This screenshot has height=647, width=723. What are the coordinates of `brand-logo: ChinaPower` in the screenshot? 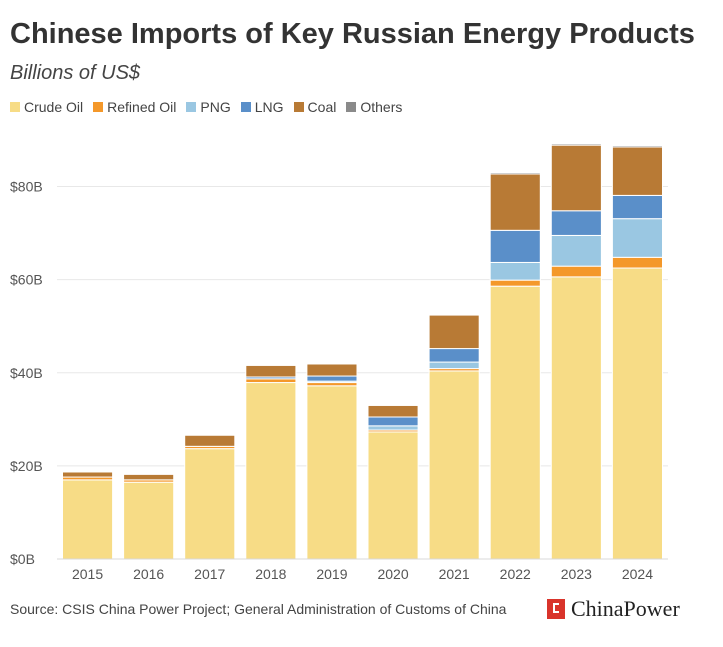 It's located at (613, 609).